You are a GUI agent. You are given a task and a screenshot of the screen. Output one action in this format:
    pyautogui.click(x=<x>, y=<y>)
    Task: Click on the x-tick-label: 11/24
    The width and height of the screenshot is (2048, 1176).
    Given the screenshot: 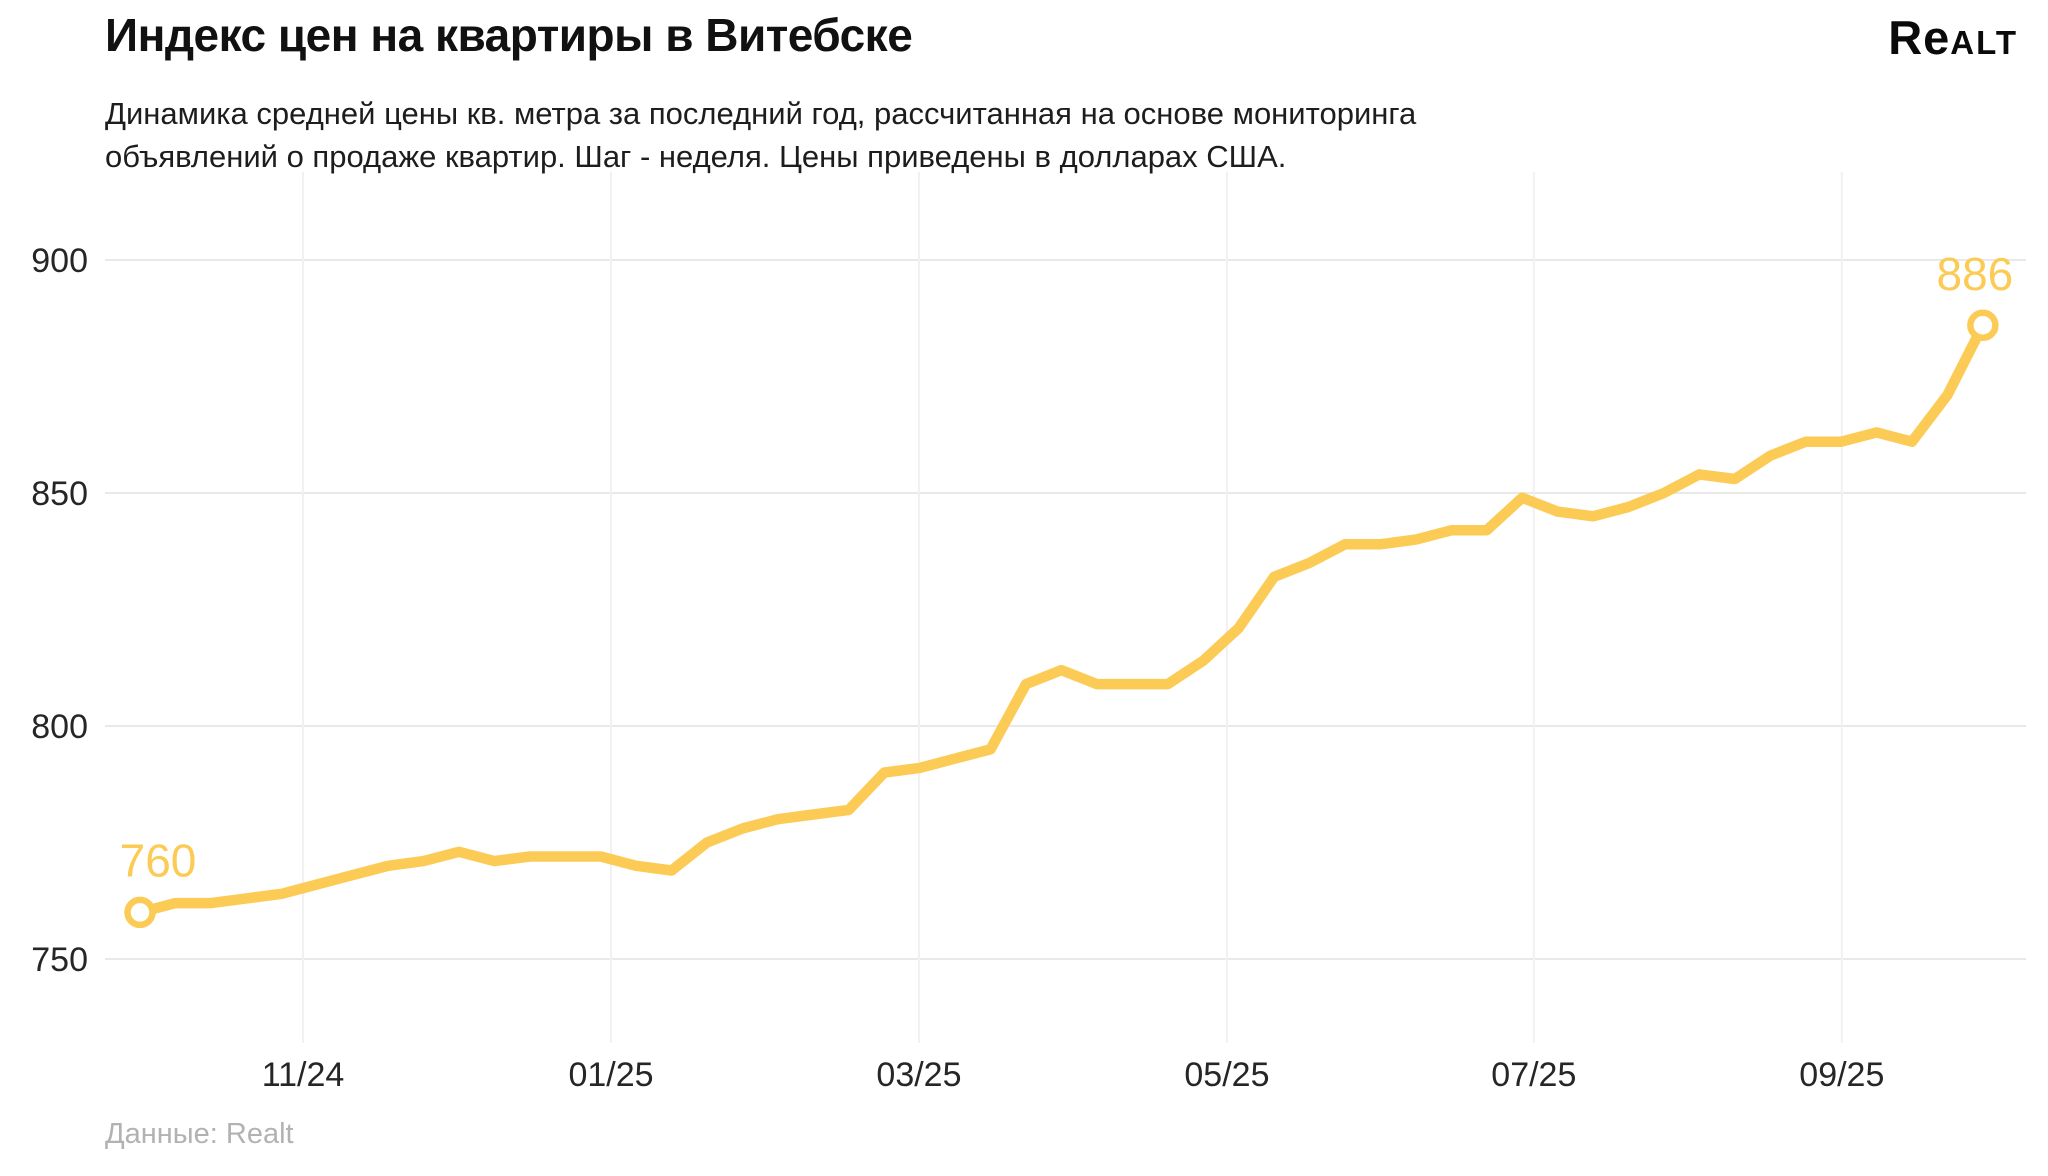 What is the action you would take?
    pyautogui.click(x=303, y=1075)
    